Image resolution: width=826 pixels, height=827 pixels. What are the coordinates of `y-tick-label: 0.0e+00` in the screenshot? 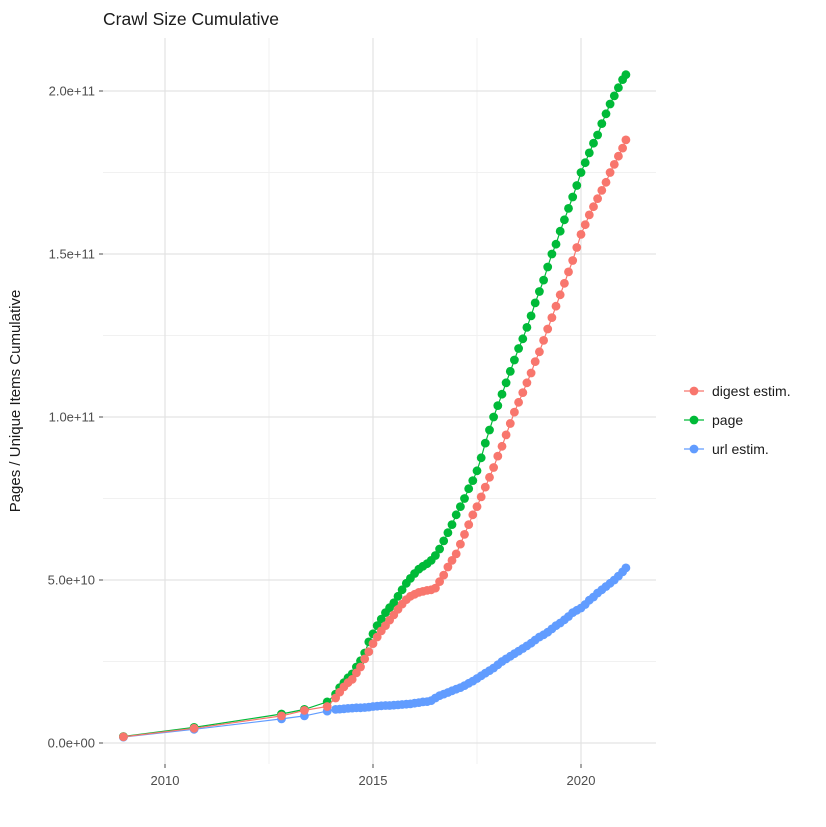 It's located at (71, 743).